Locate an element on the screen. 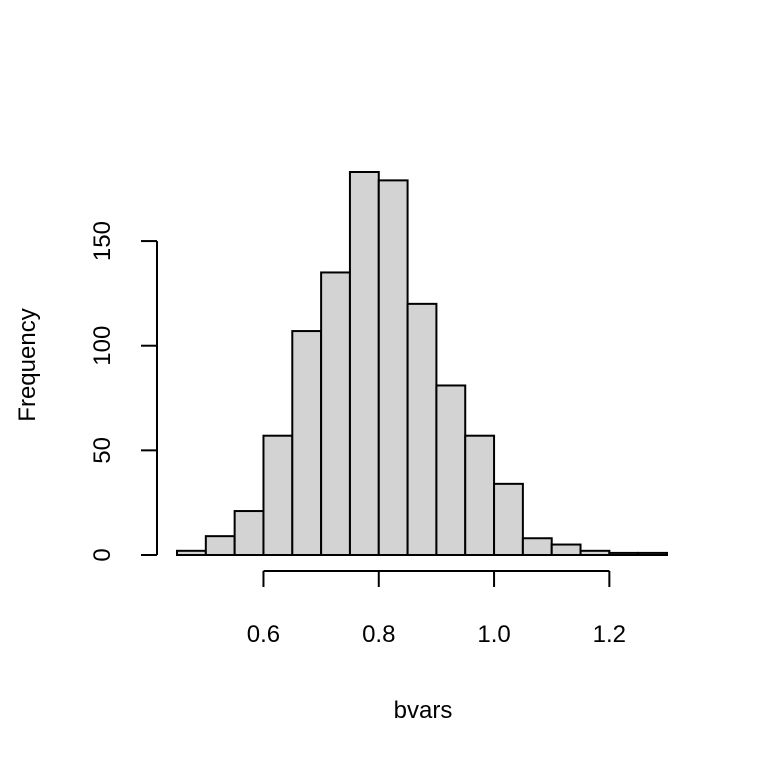 The width and height of the screenshot is (768, 768). x-axis-tick-label: 0.6 is located at coordinates (263, 634).